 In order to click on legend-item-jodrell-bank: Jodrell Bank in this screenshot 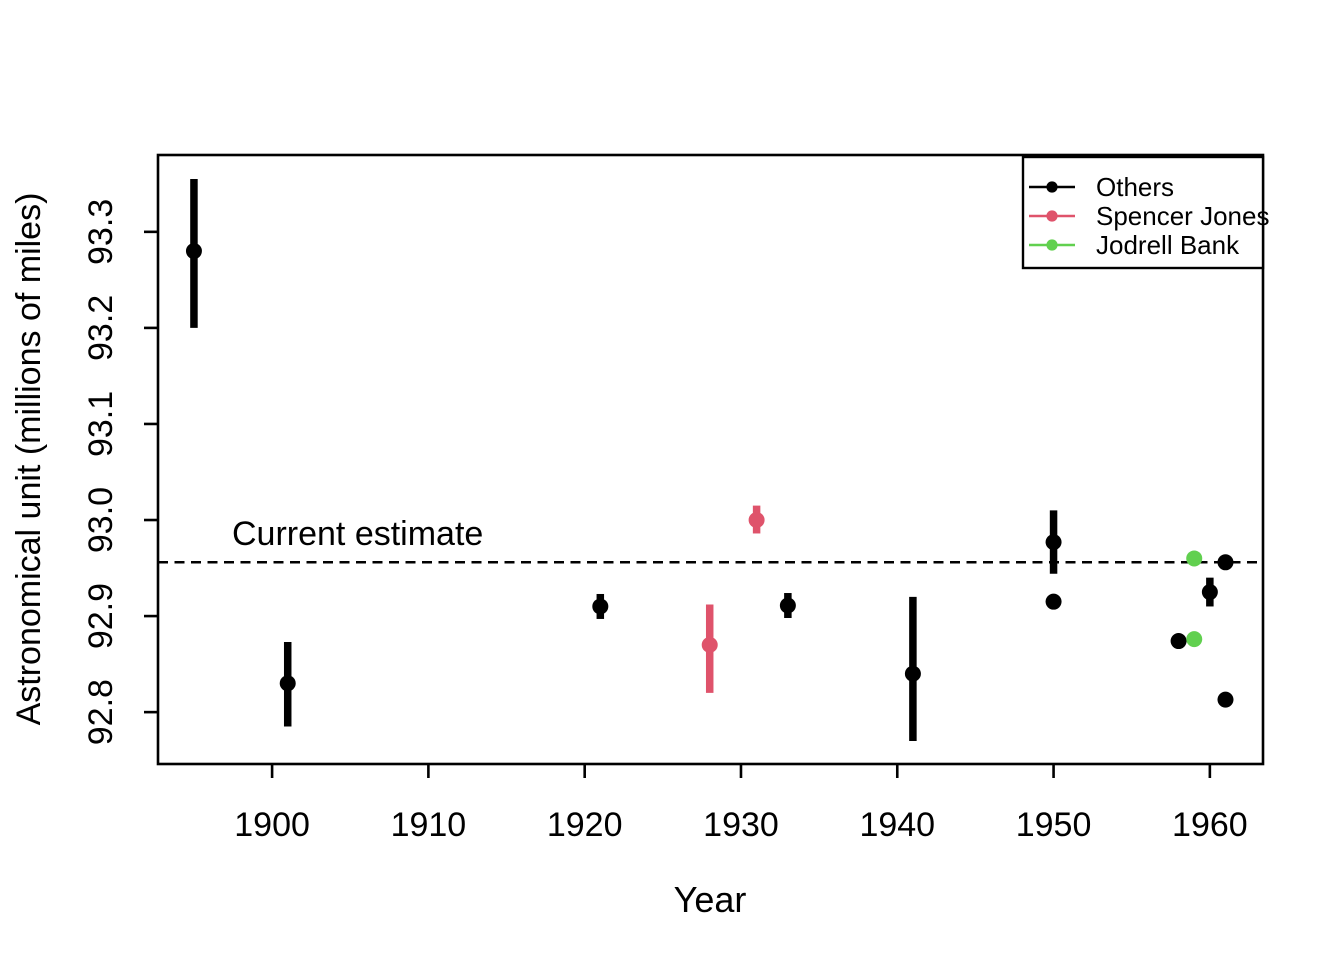, I will do `click(1134, 245)`.